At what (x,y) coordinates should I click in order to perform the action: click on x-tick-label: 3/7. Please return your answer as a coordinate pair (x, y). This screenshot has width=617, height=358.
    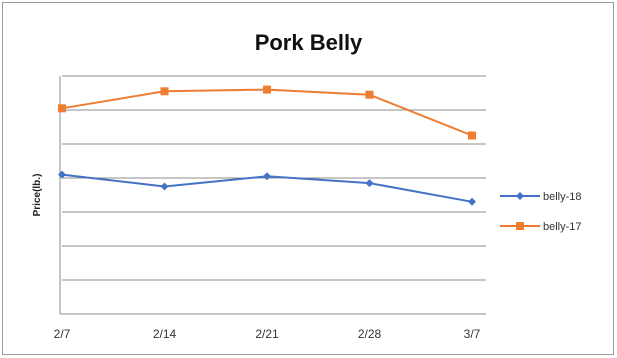
    Looking at the image, I should click on (472, 334).